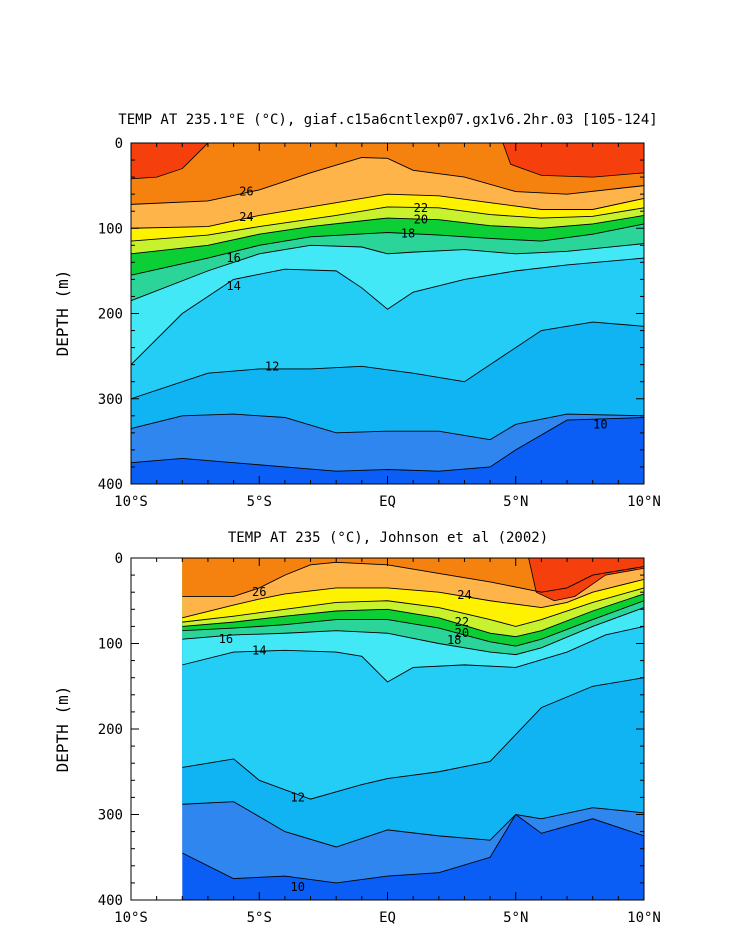 Image resolution: width=733 pixels, height=945 pixels. What do you see at coordinates (413, 577) in the screenshot?
I see `fill-band-above-26-warm` at bounding box center [413, 577].